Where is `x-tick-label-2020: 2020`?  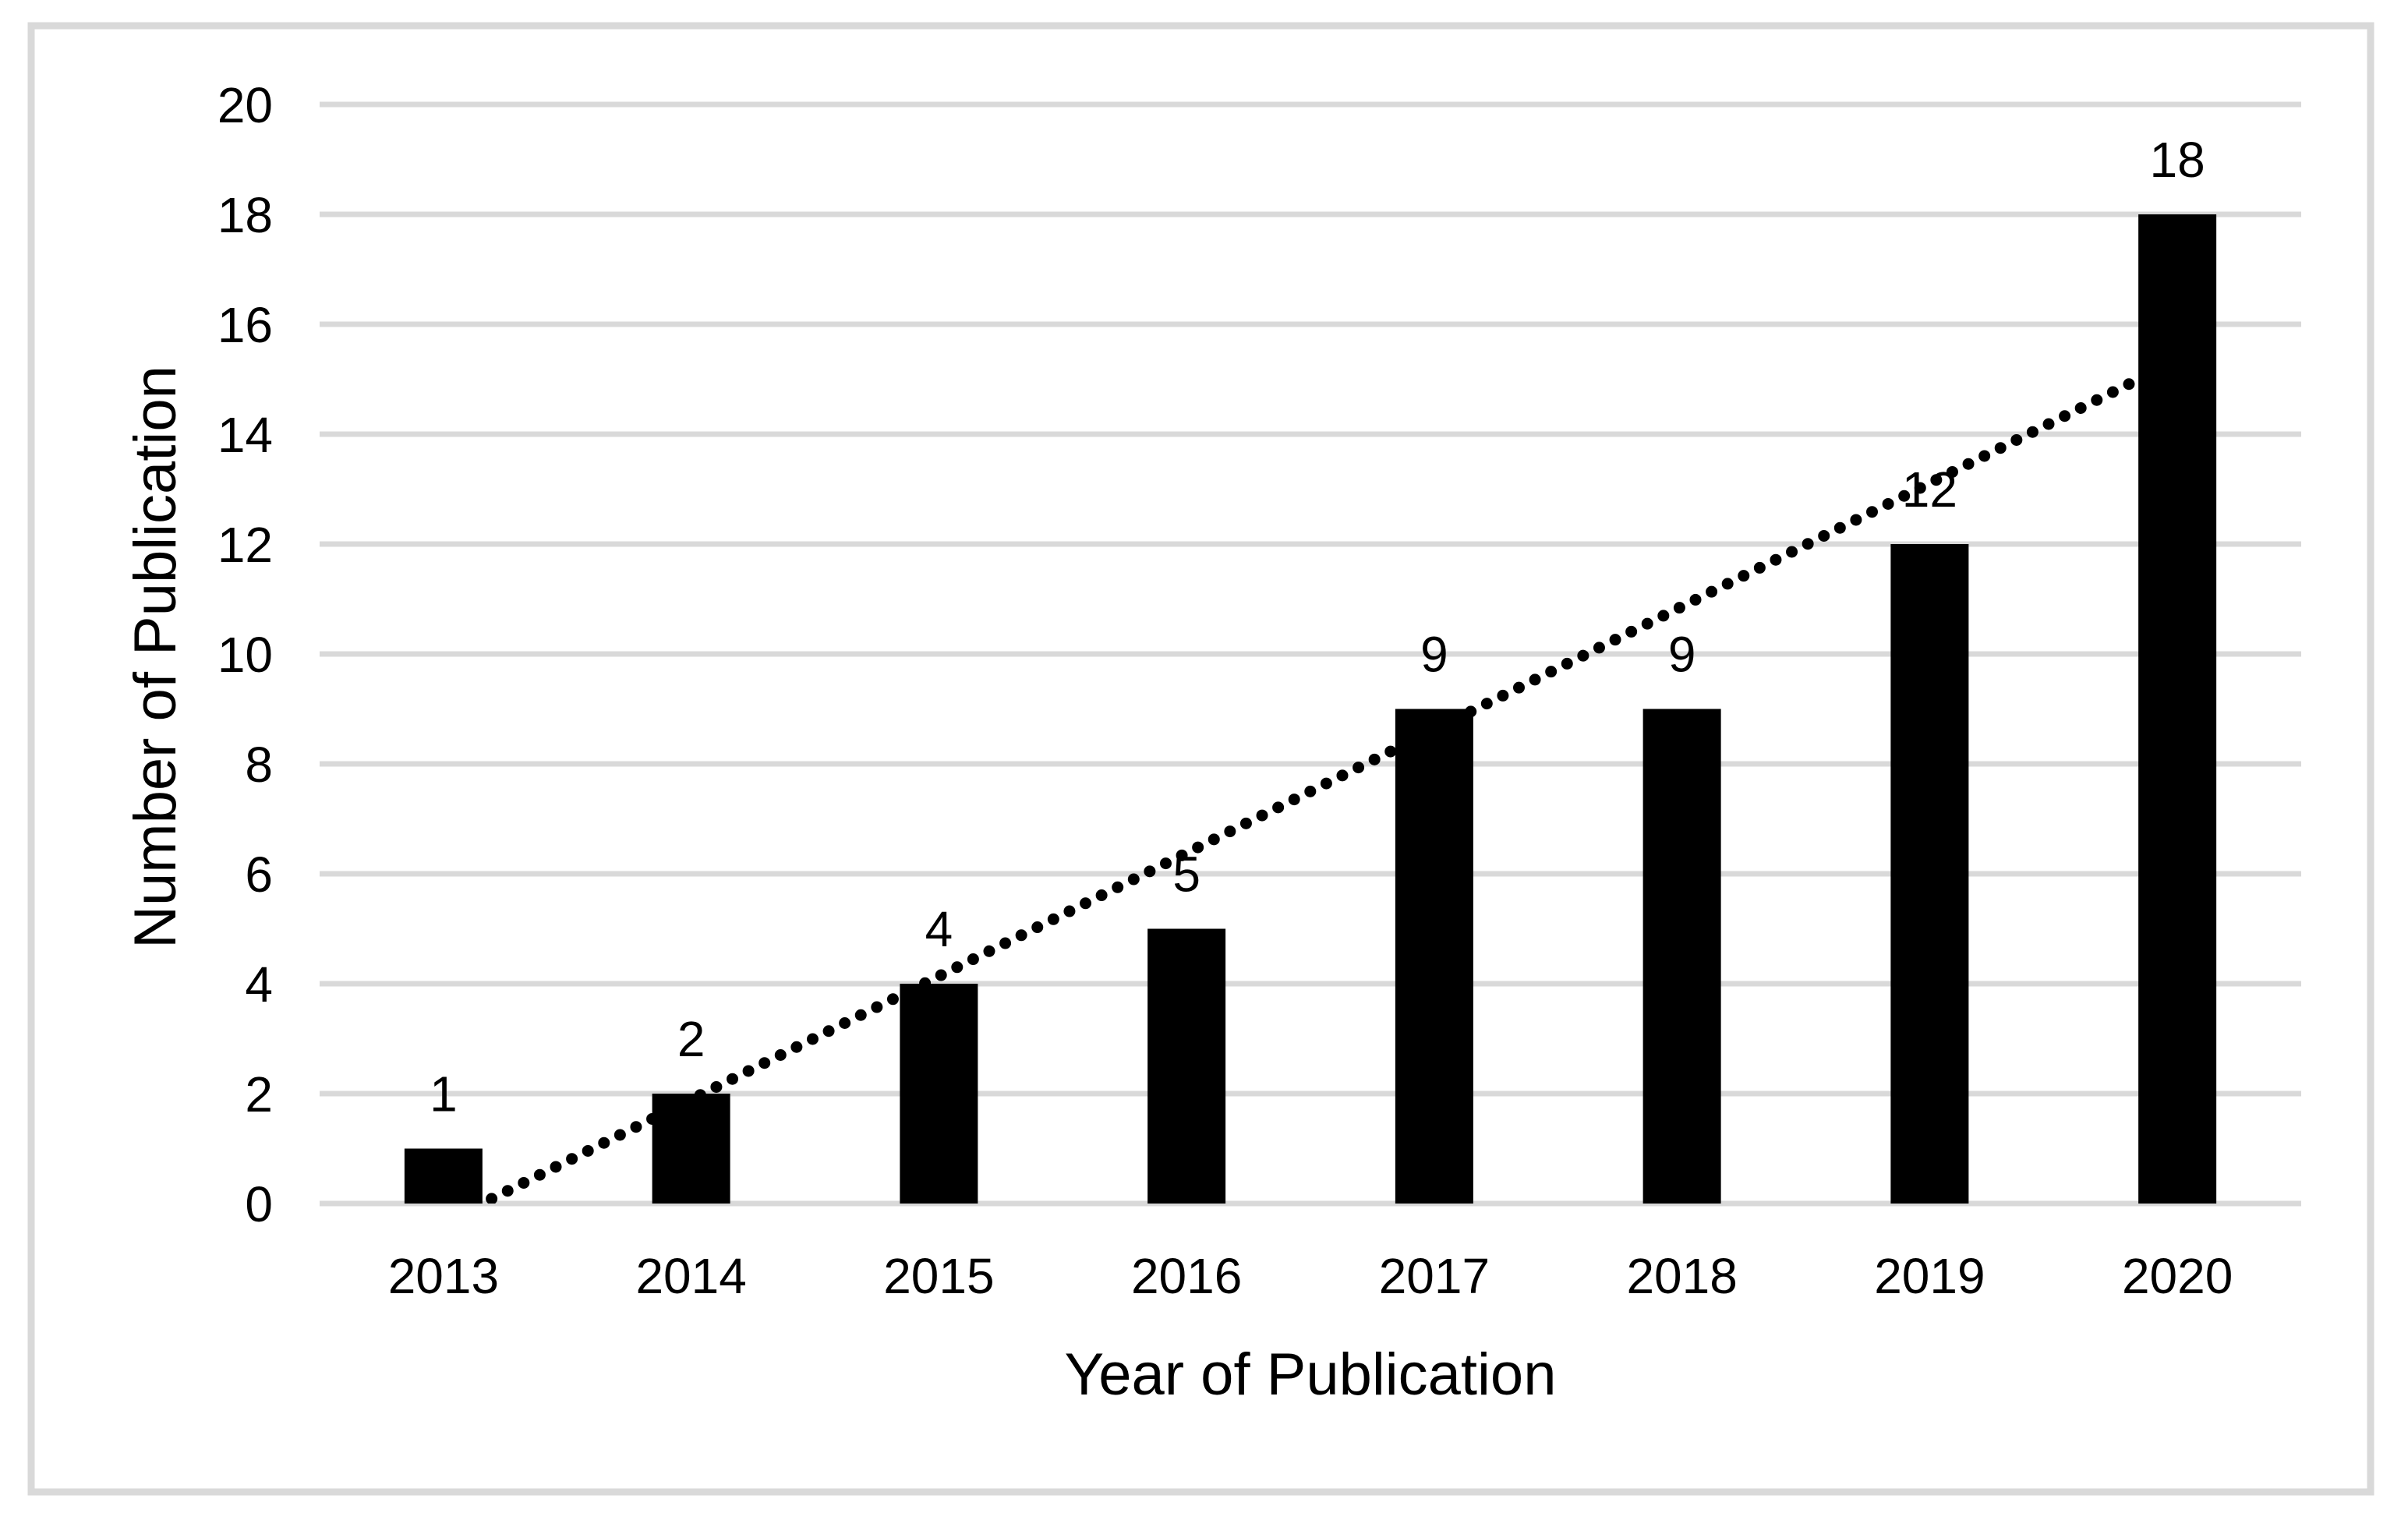
x-tick-label-2020: 2020 is located at coordinates (2177, 1276).